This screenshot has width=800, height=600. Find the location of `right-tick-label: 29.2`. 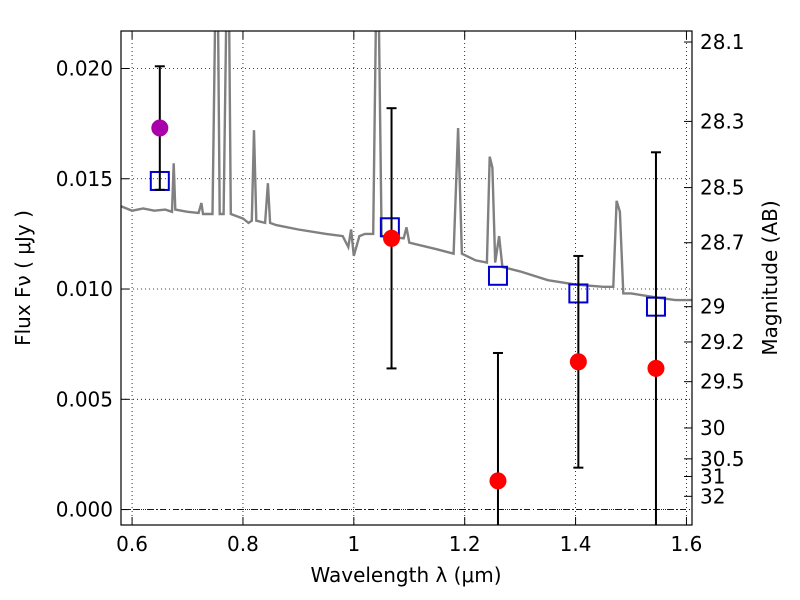

right-tick-label: 29.2 is located at coordinates (722, 342).